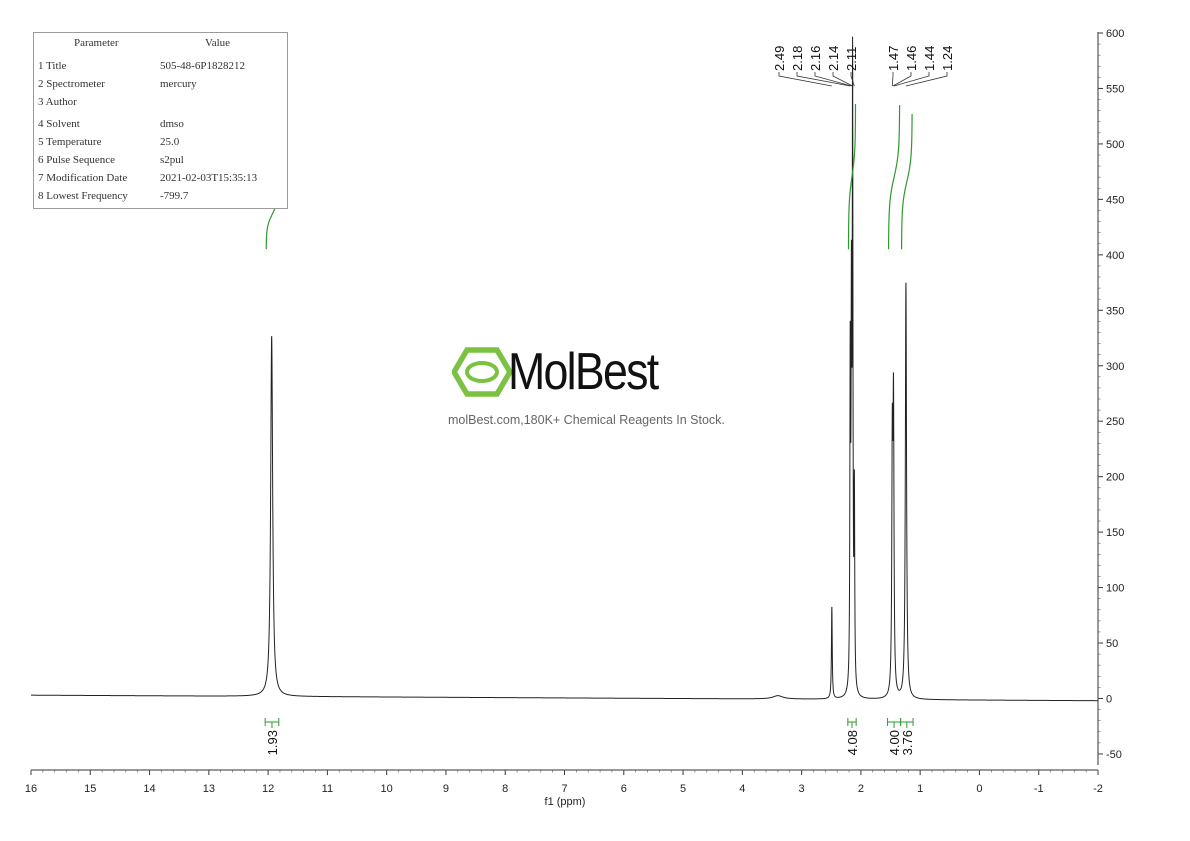 The image size is (1190, 841). What do you see at coordinates (894, 742) in the screenshot?
I see `integral-value: 4.00` at bounding box center [894, 742].